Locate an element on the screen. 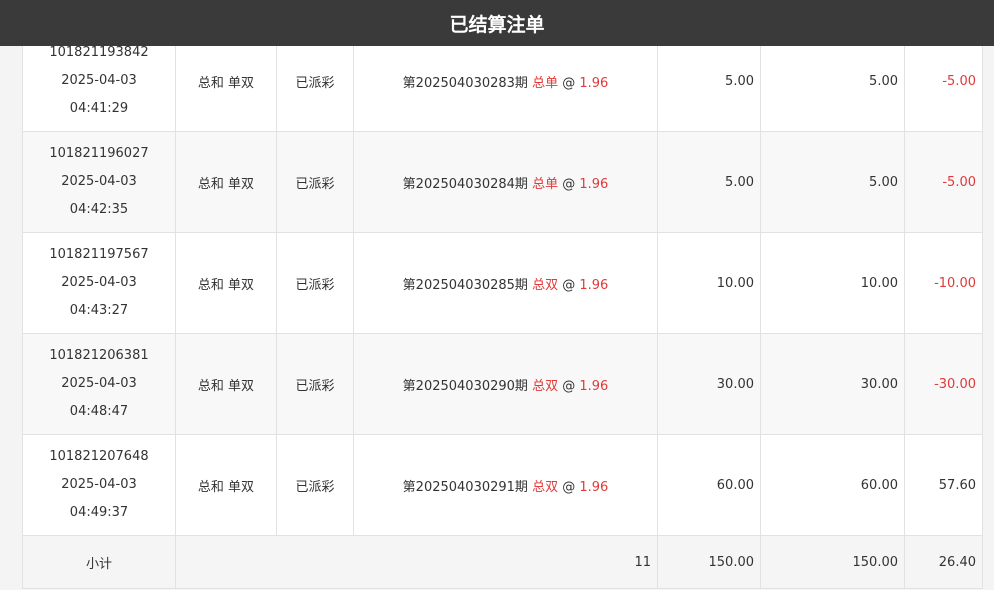  bet-amount: 60.00 is located at coordinates (709, 485).